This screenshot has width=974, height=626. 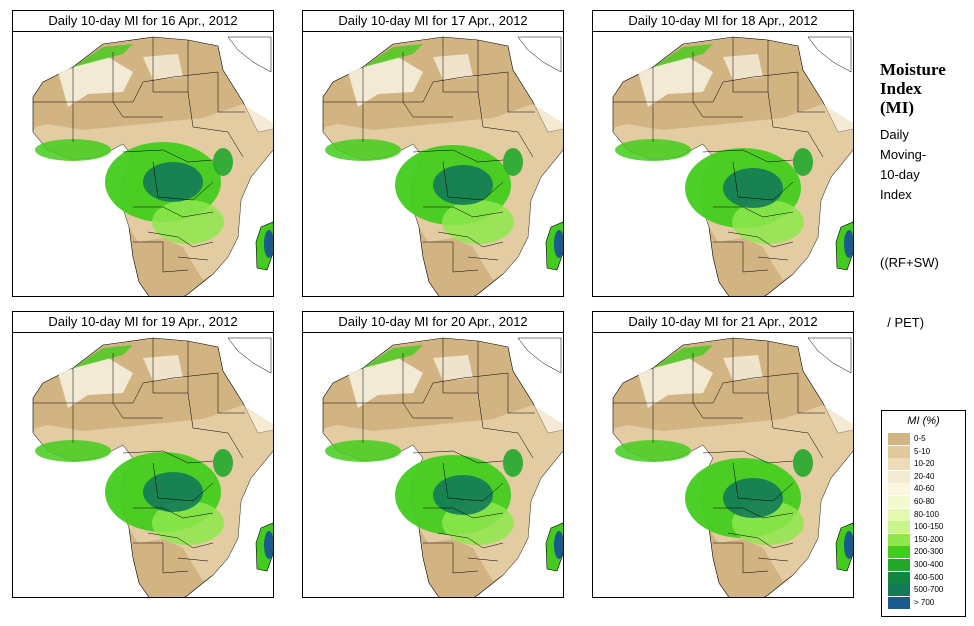 I want to click on legend-label: 5-10, so click(x=922, y=451).